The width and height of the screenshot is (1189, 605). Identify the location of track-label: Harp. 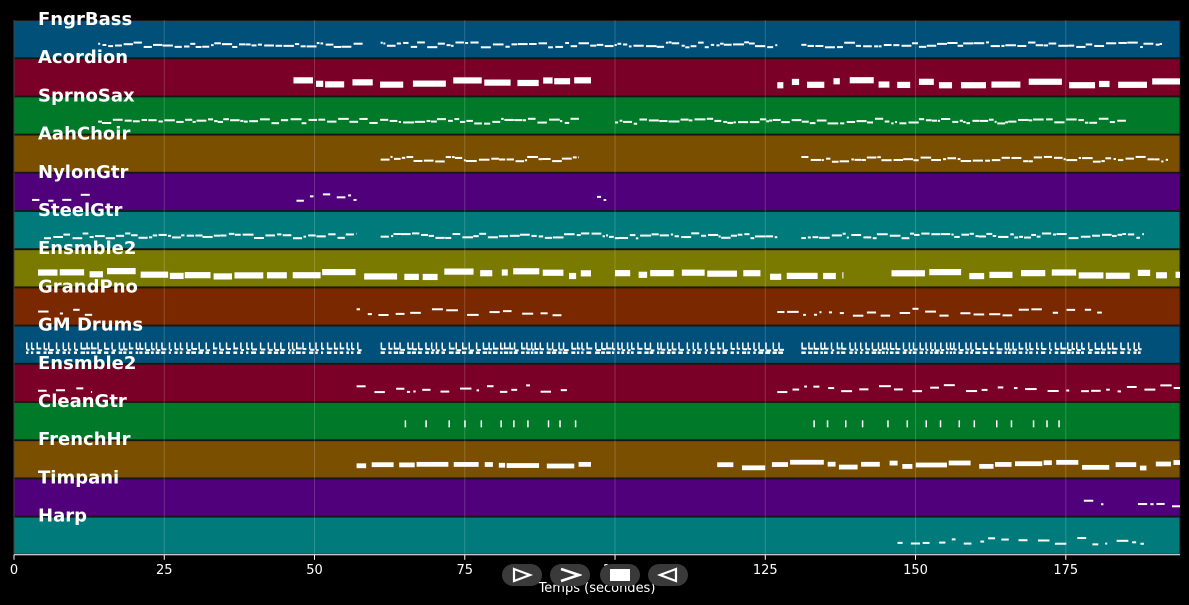
(62, 516).